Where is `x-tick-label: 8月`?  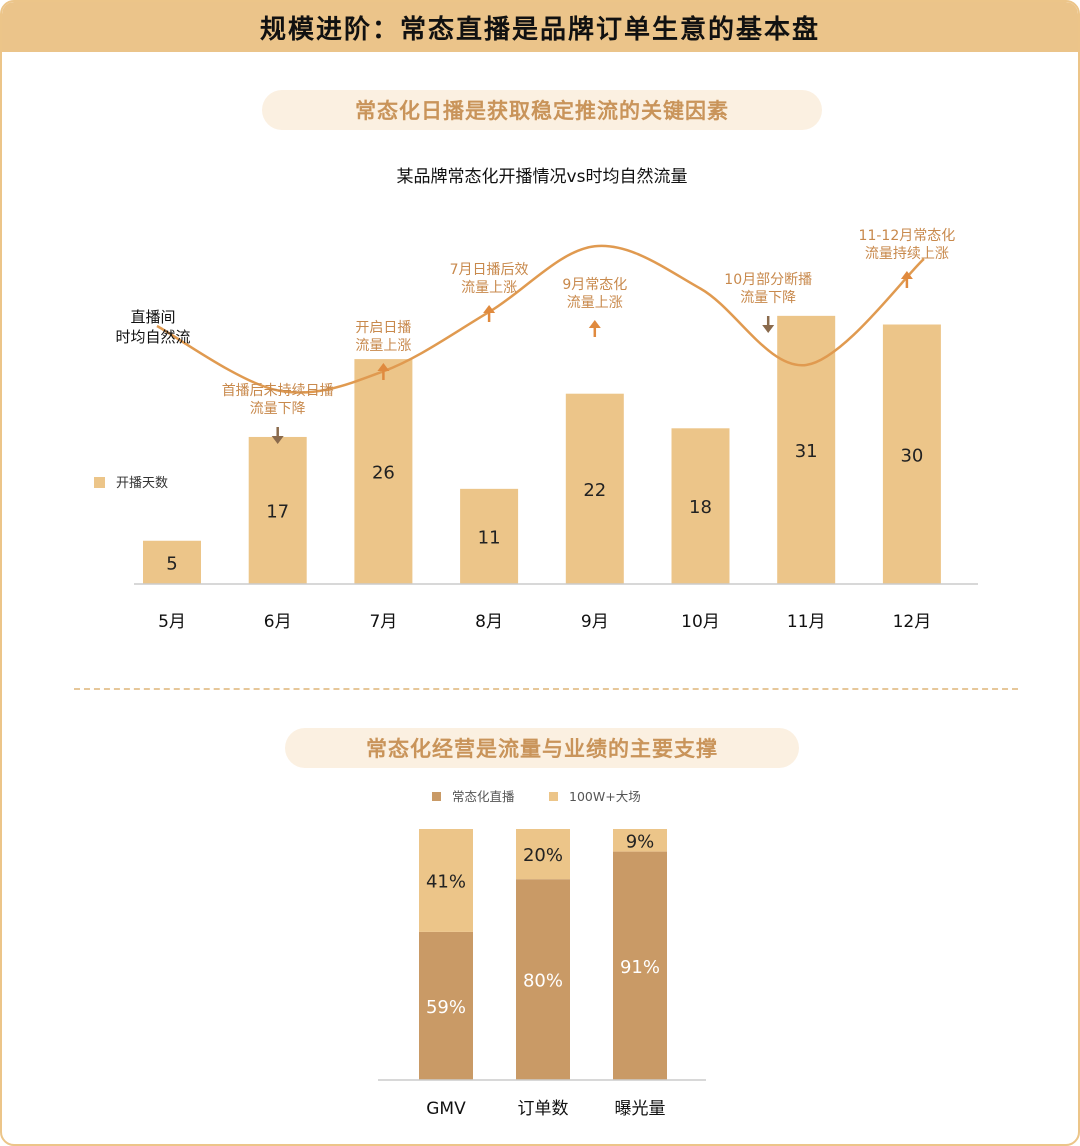
x-tick-label: 8月 is located at coordinates (489, 622).